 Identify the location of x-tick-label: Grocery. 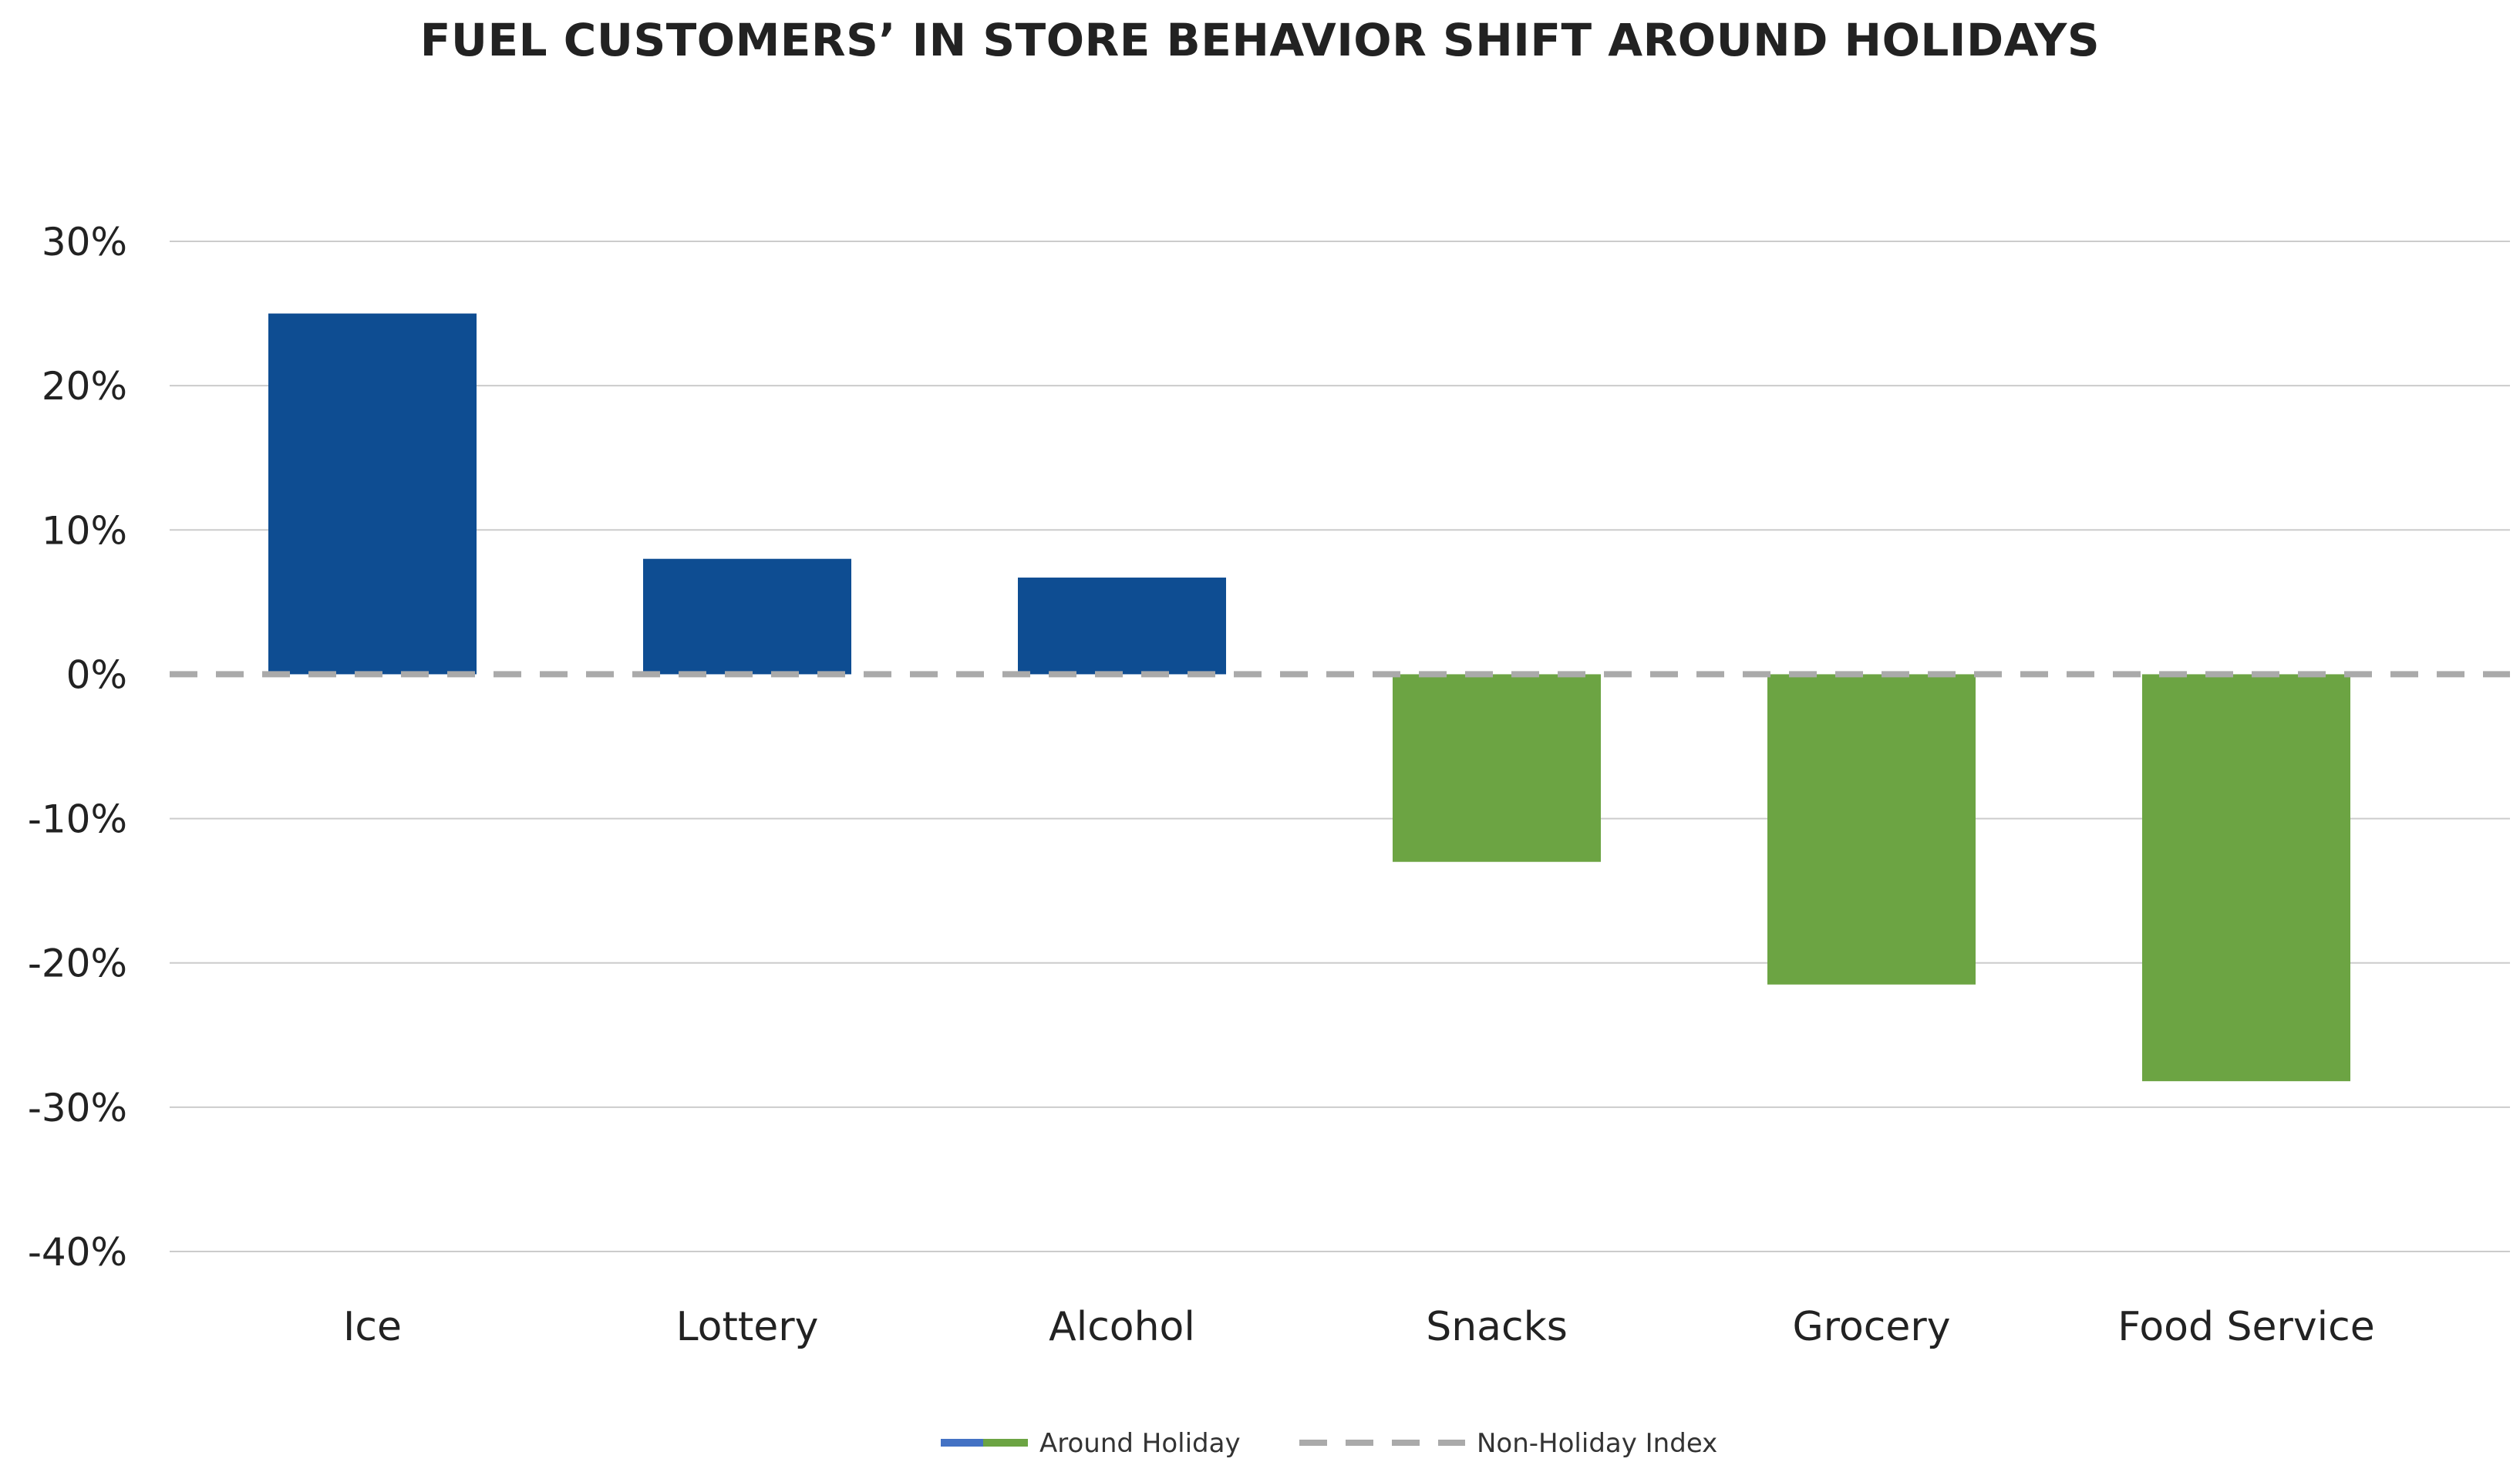
(1871, 1327).